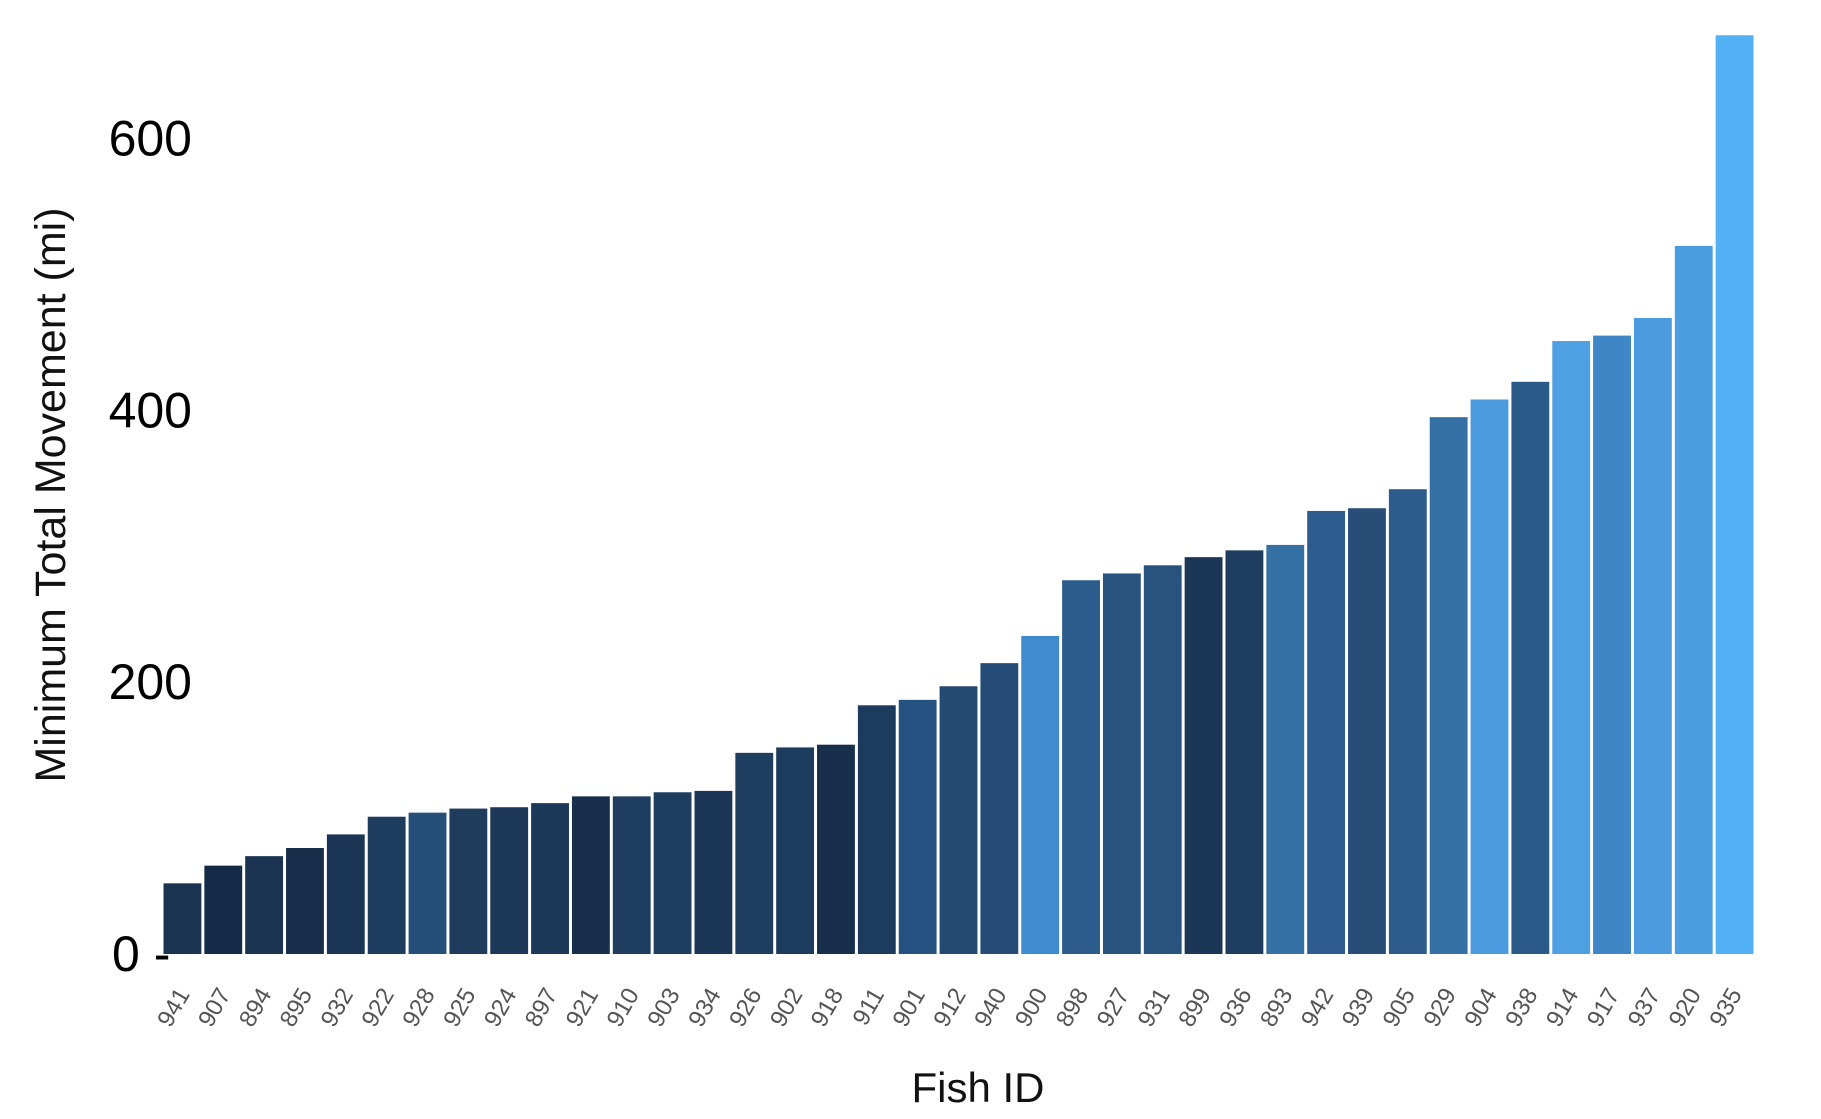 The height and width of the screenshot is (1119, 1821). Describe the element at coordinates (459, 1008) in the screenshot. I see `x-tick-label: 925` at that location.